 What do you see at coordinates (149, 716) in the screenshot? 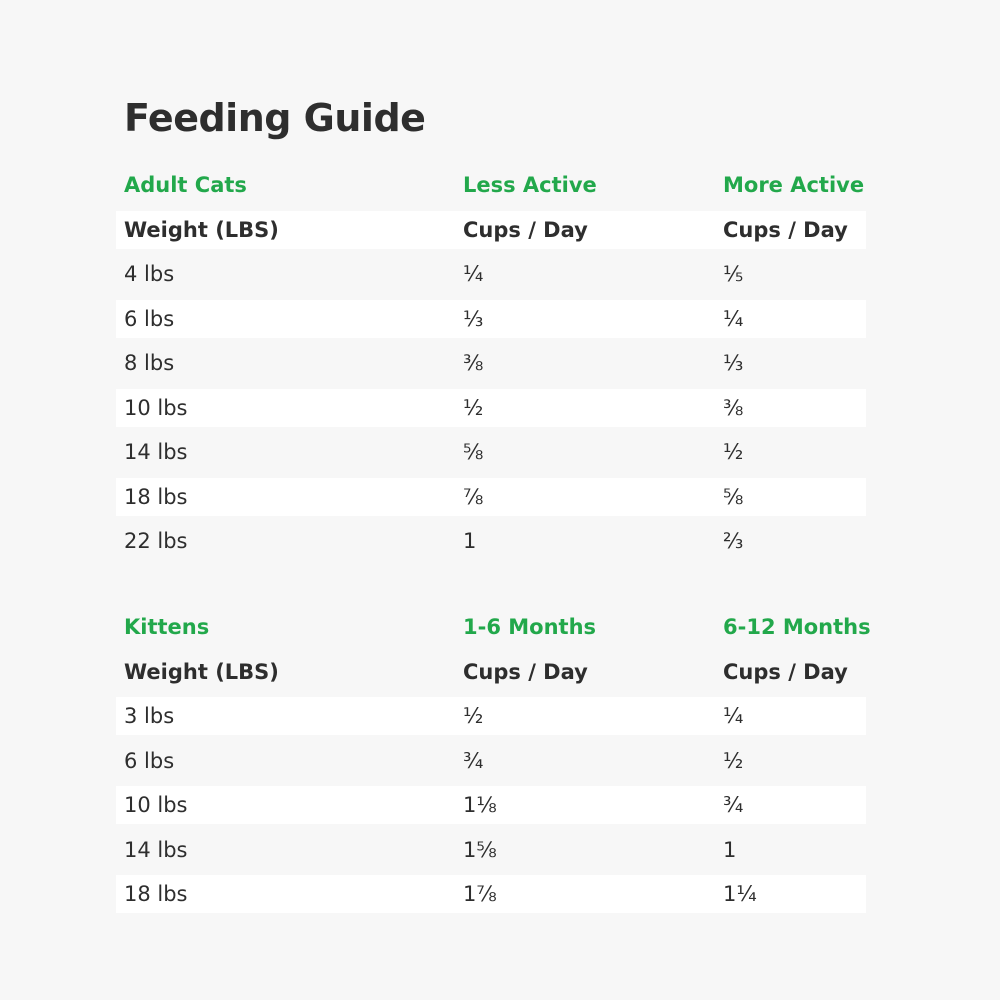
I see `weight-cell: 3 lbs` at bounding box center [149, 716].